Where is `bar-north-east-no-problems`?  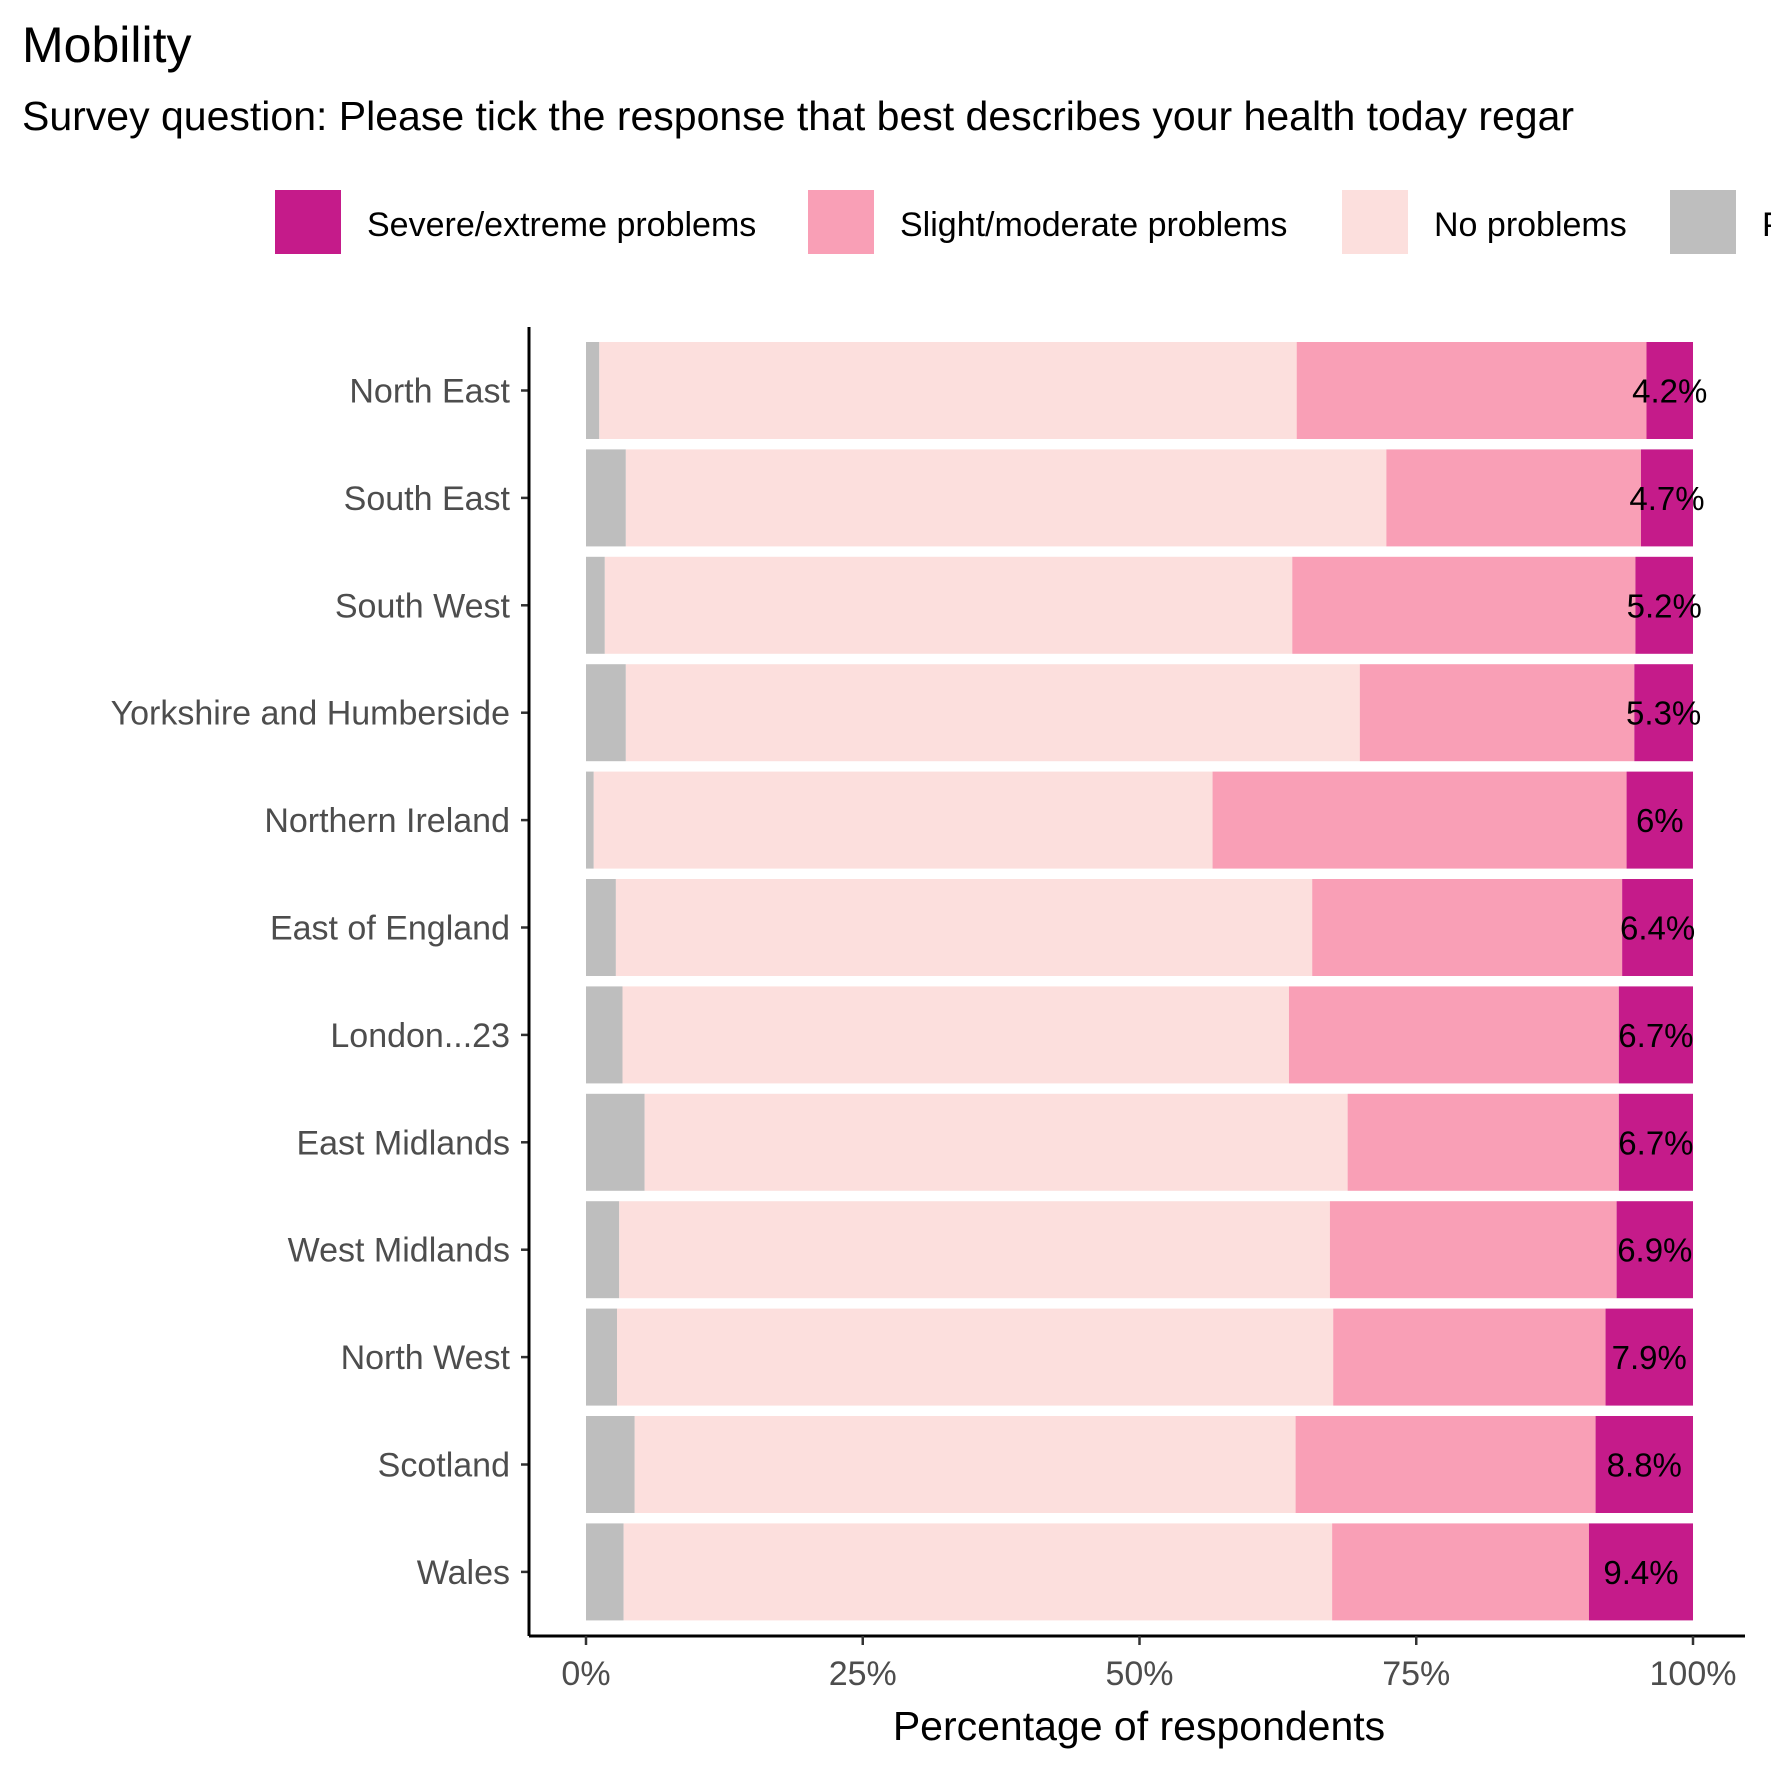
bar-north-east-no-problems is located at coordinates (948, 390).